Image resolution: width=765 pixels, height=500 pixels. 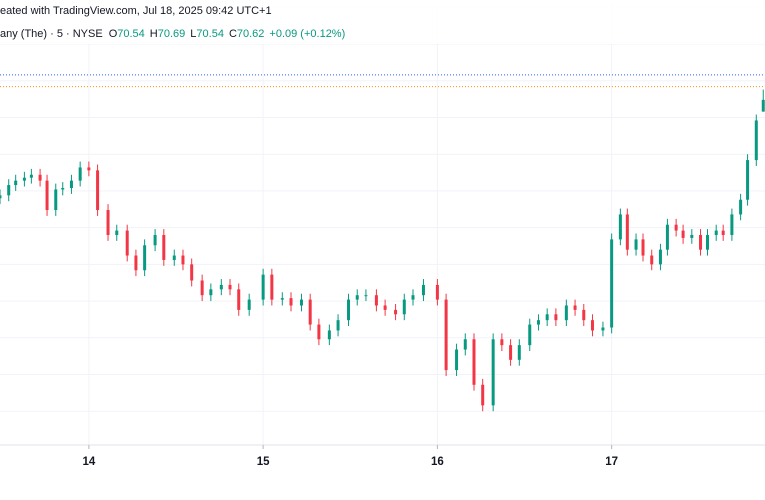 I want to click on ohlc-label: H, so click(x=154, y=34).